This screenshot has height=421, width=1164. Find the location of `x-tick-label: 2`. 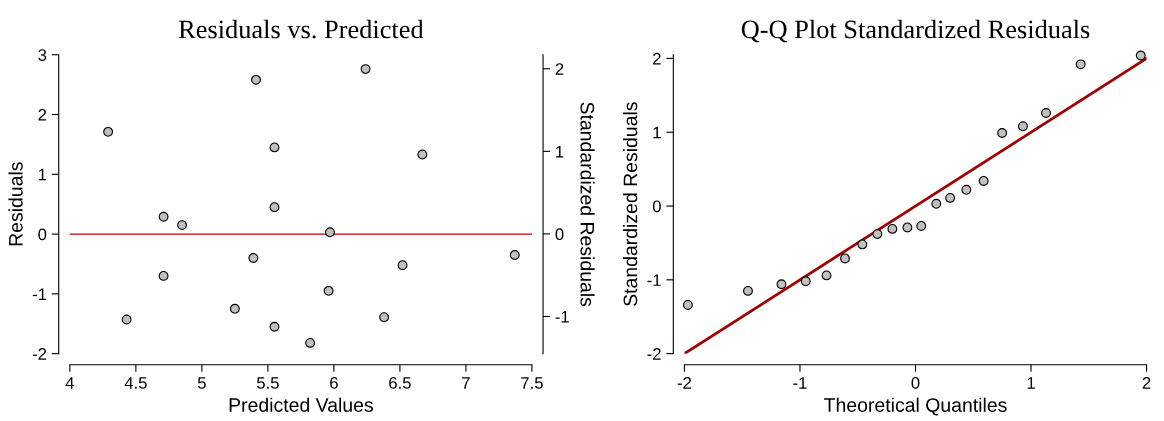

x-tick-label: 2 is located at coordinates (1146, 383).